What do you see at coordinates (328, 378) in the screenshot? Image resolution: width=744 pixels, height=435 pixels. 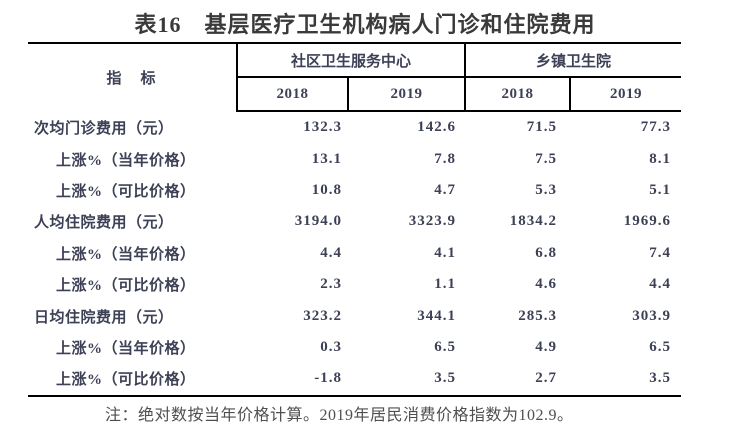 I see `cell-value: -1.8` at bounding box center [328, 378].